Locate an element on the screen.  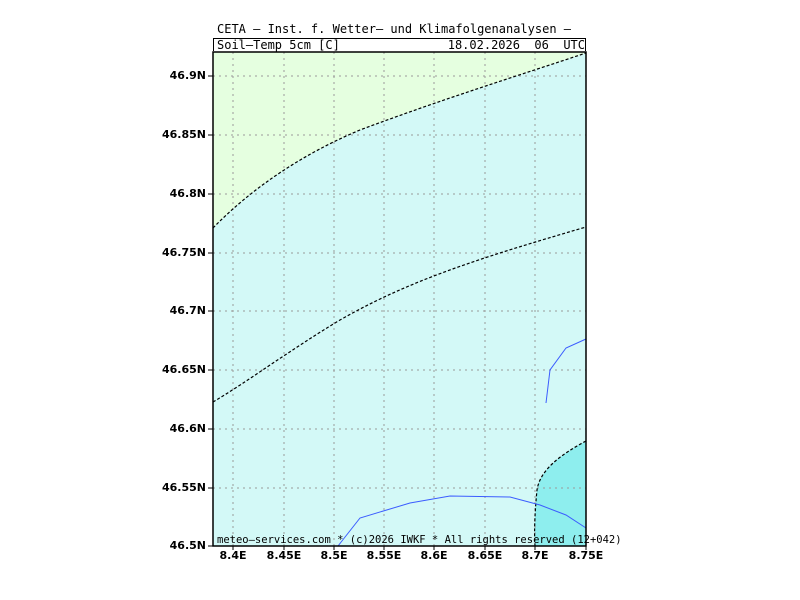
lon-label: 8.7E is located at coordinates (535, 555).